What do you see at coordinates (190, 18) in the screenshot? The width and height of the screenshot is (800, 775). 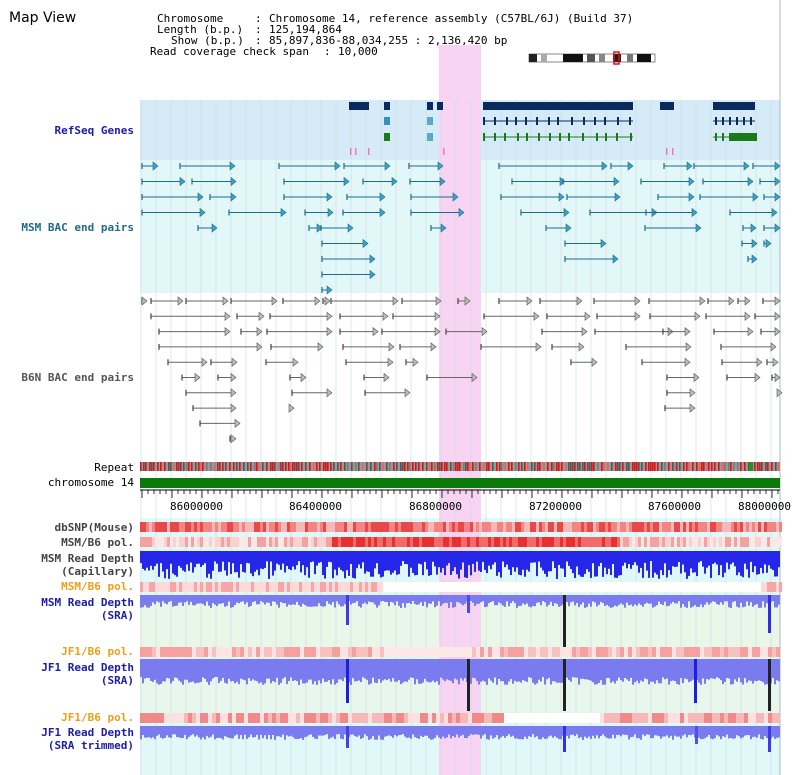 I see `chromosome-key: Chromosome` at bounding box center [190, 18].